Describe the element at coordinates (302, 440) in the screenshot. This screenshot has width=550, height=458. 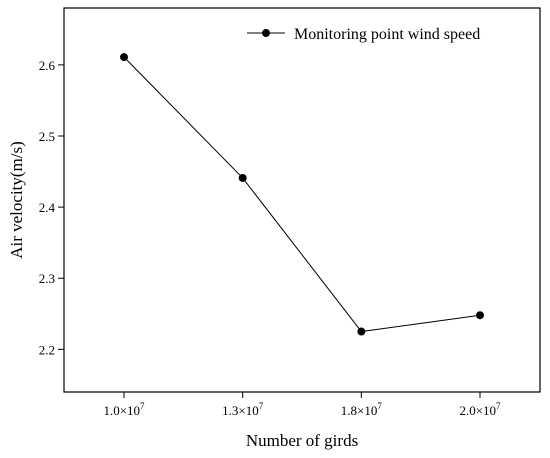
I see `x-axis-label: Number of girds` at that location.